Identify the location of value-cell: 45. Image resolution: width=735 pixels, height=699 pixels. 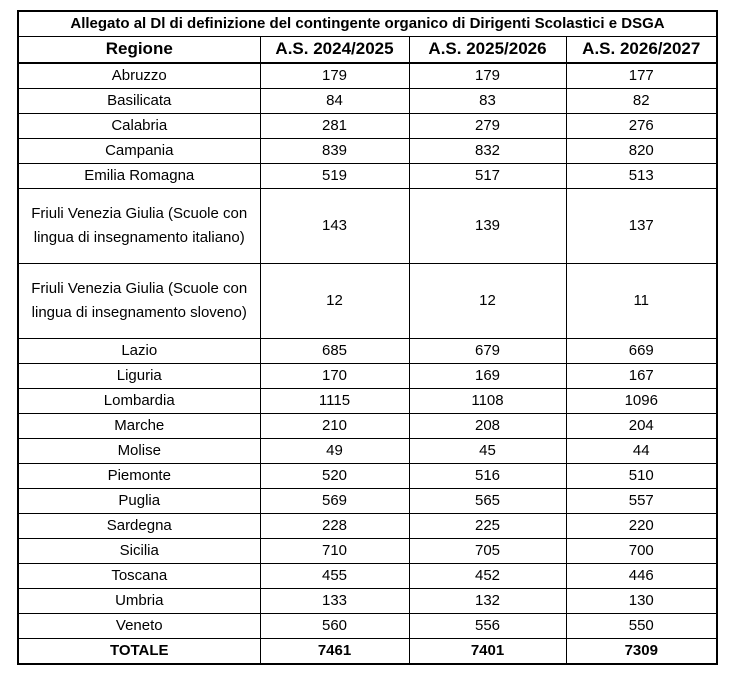
(487, 450).